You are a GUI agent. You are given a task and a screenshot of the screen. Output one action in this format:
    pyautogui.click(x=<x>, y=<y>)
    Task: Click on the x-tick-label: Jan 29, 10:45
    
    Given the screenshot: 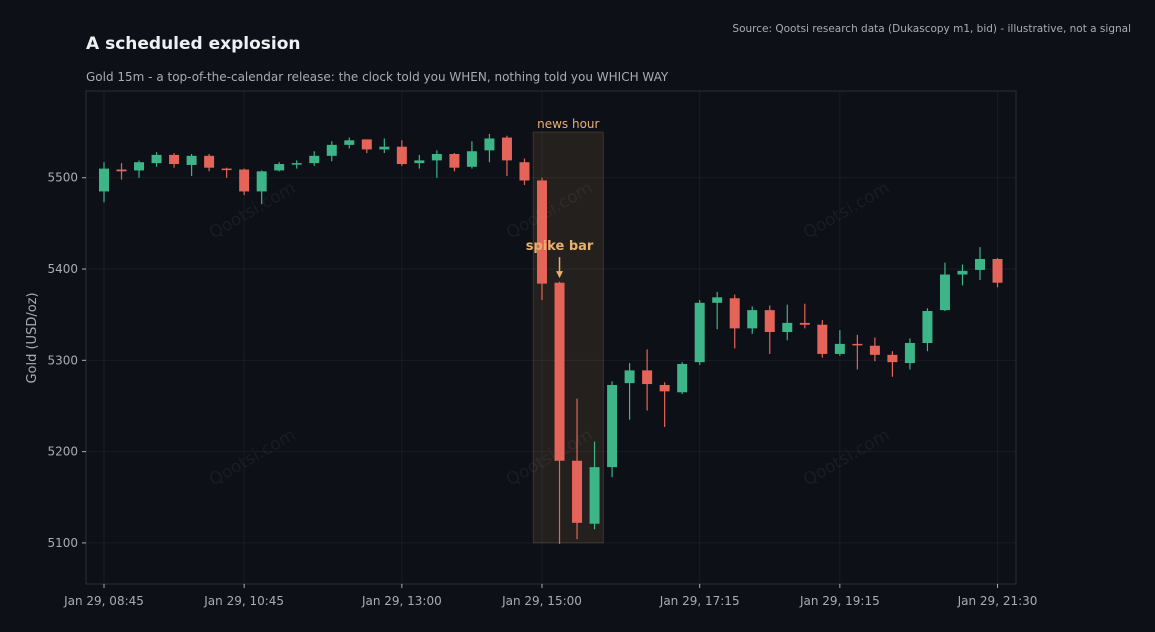 What is the action you would take?
    pyautogui.click(x=243, y=601)
    